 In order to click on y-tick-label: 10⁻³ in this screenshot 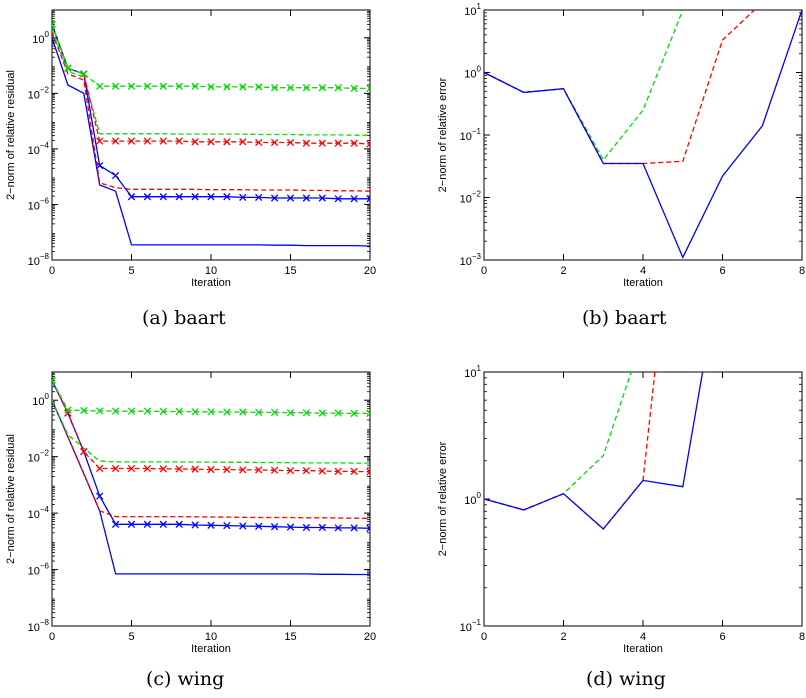, I will do `click(471, 260)`.